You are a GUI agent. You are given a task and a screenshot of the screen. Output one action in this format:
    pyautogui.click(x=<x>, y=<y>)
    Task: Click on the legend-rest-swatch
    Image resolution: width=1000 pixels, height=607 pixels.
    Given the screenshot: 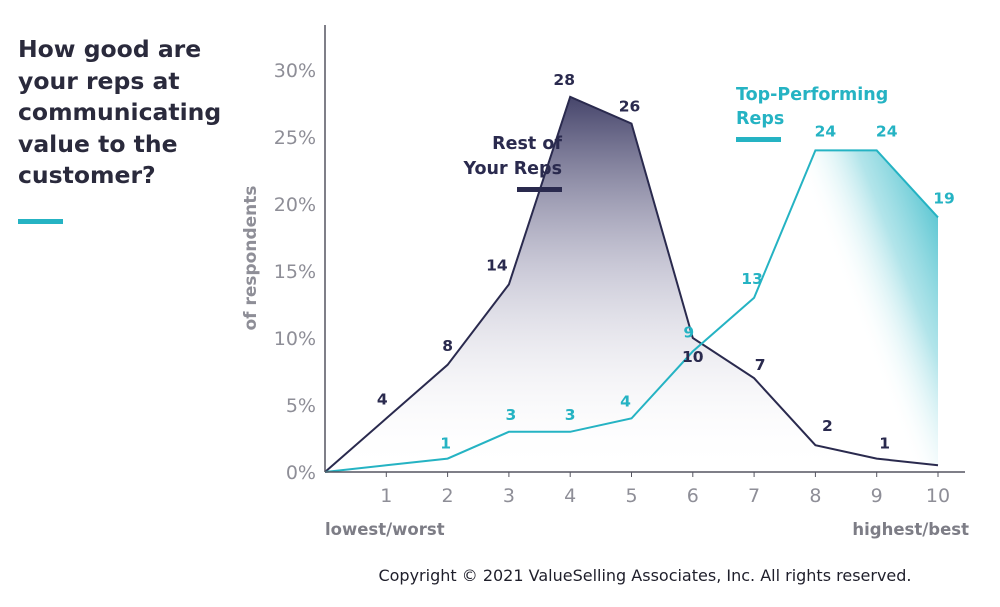 What is the action you would take?
    pyautogui.click(x=539, y=189)
    